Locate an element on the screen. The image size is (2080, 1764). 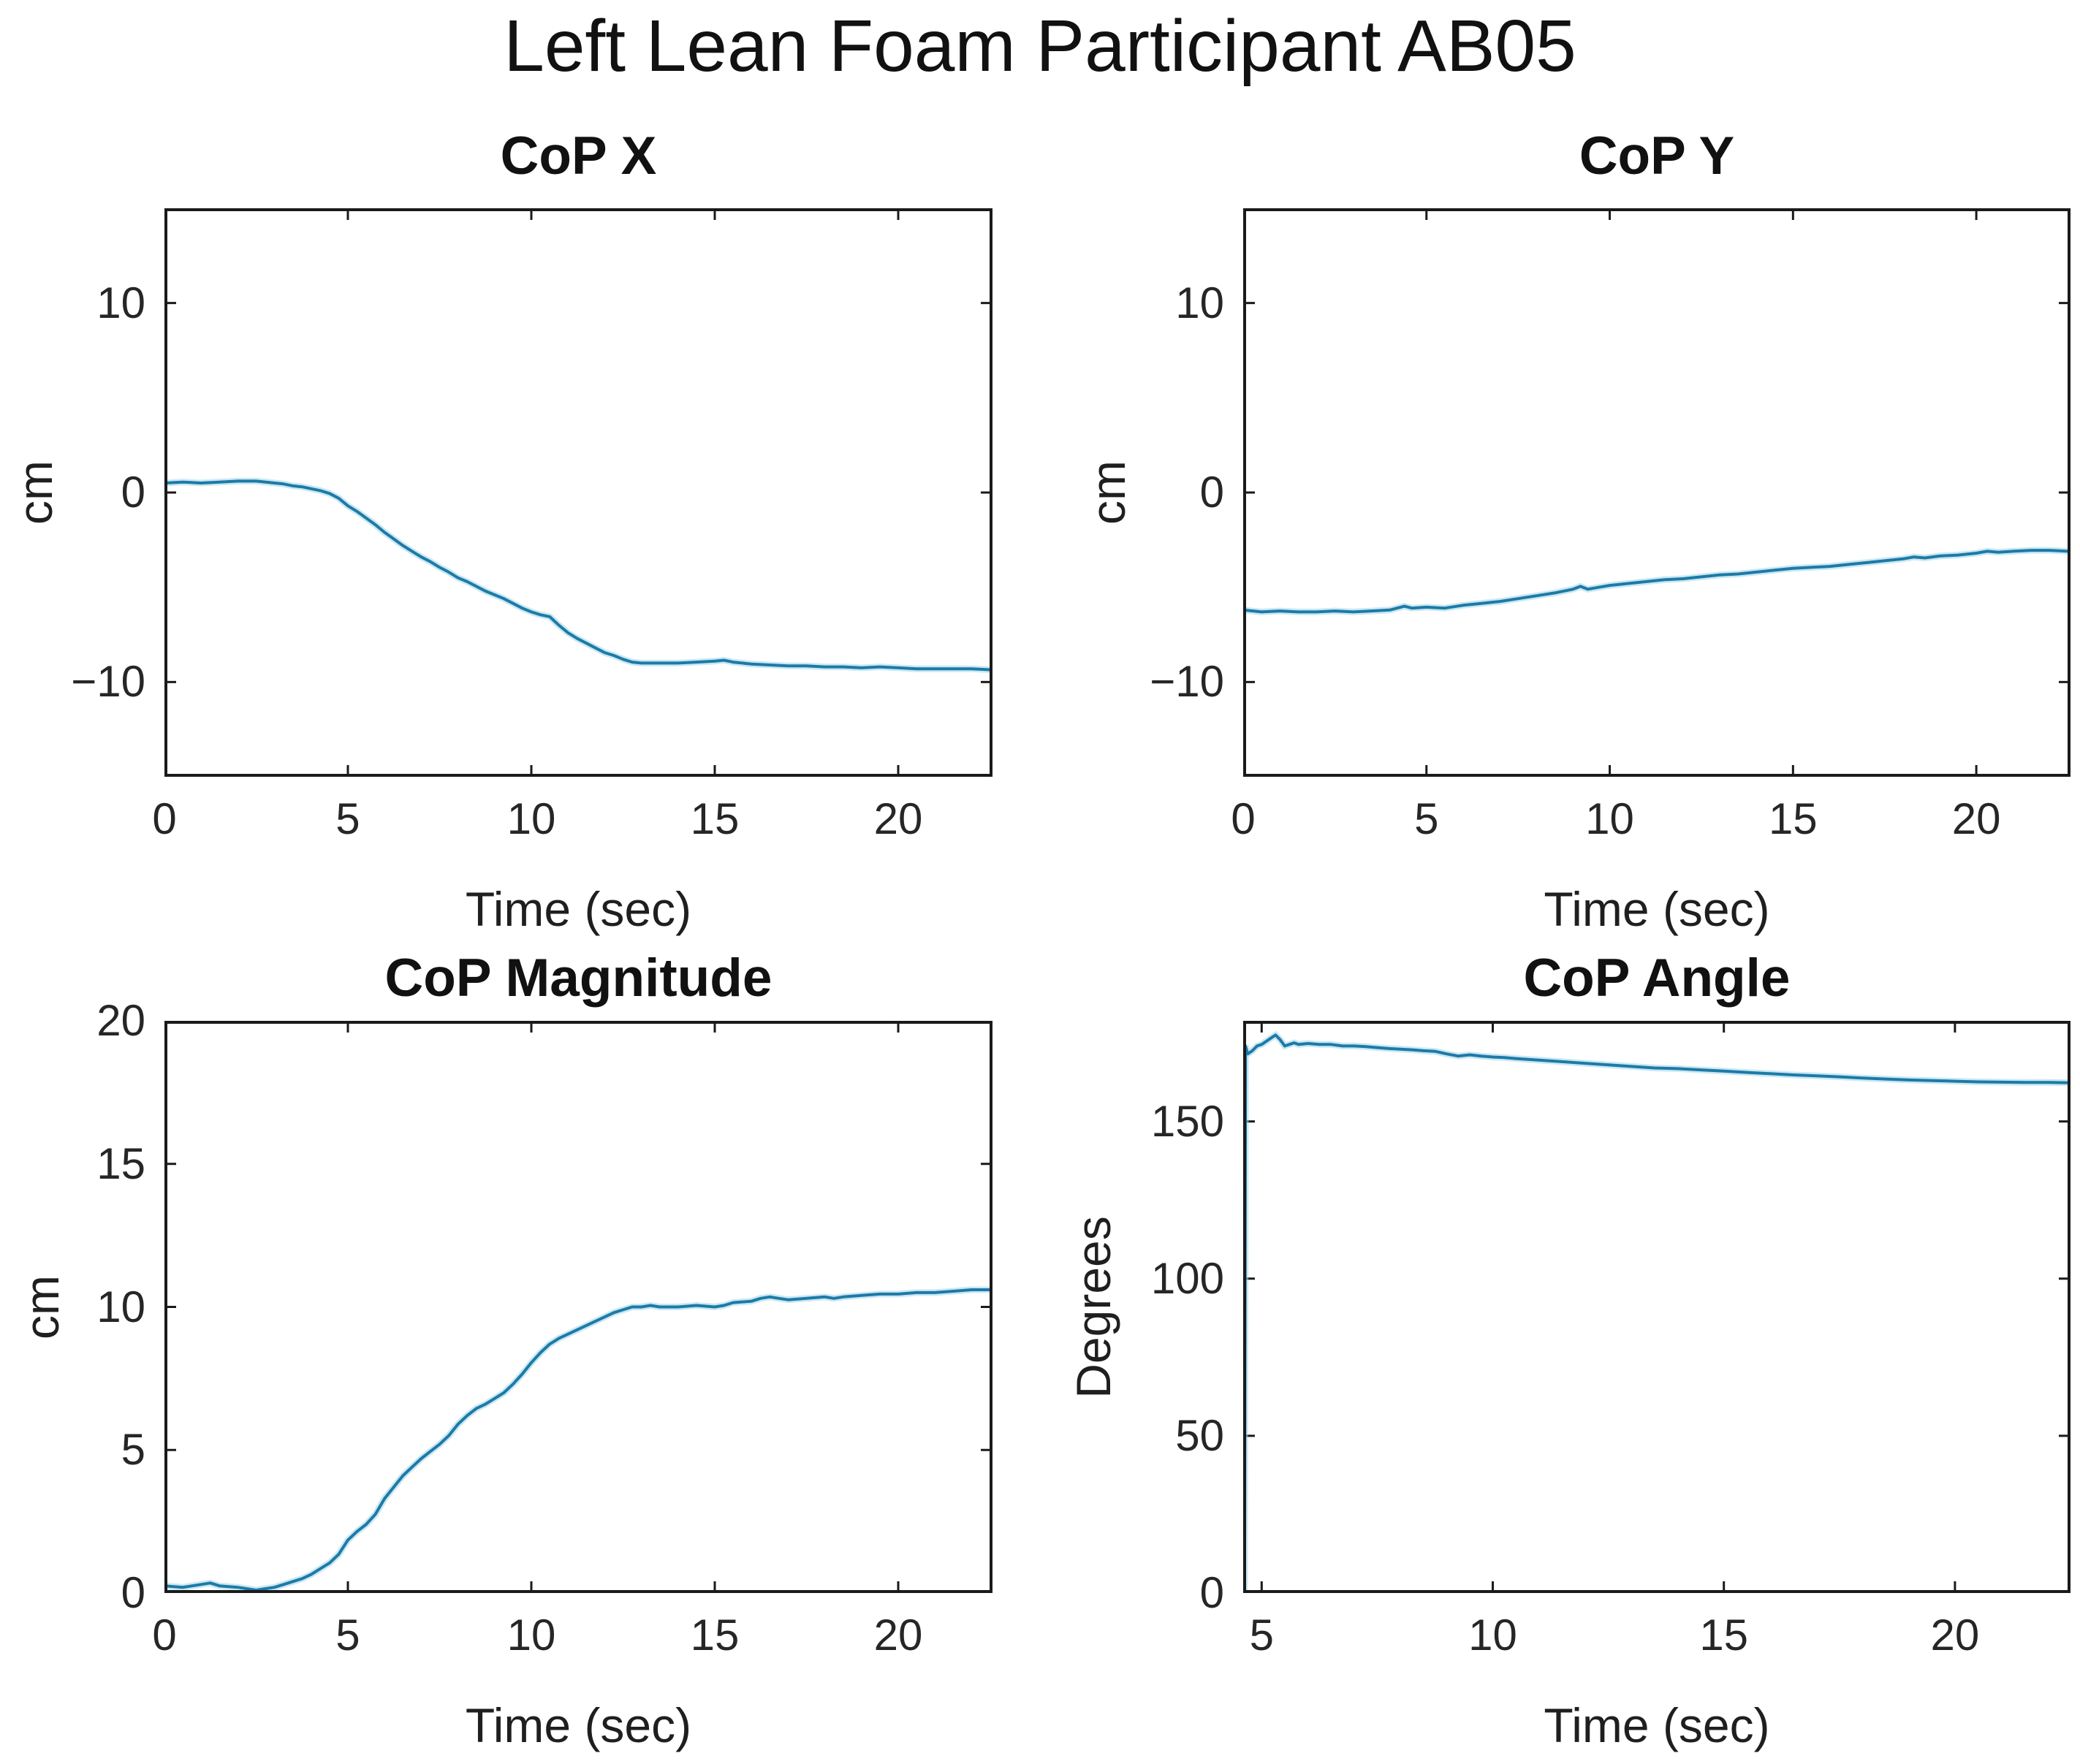
subplot-title: CoP Magnitude is located at coordinates (578, 978).